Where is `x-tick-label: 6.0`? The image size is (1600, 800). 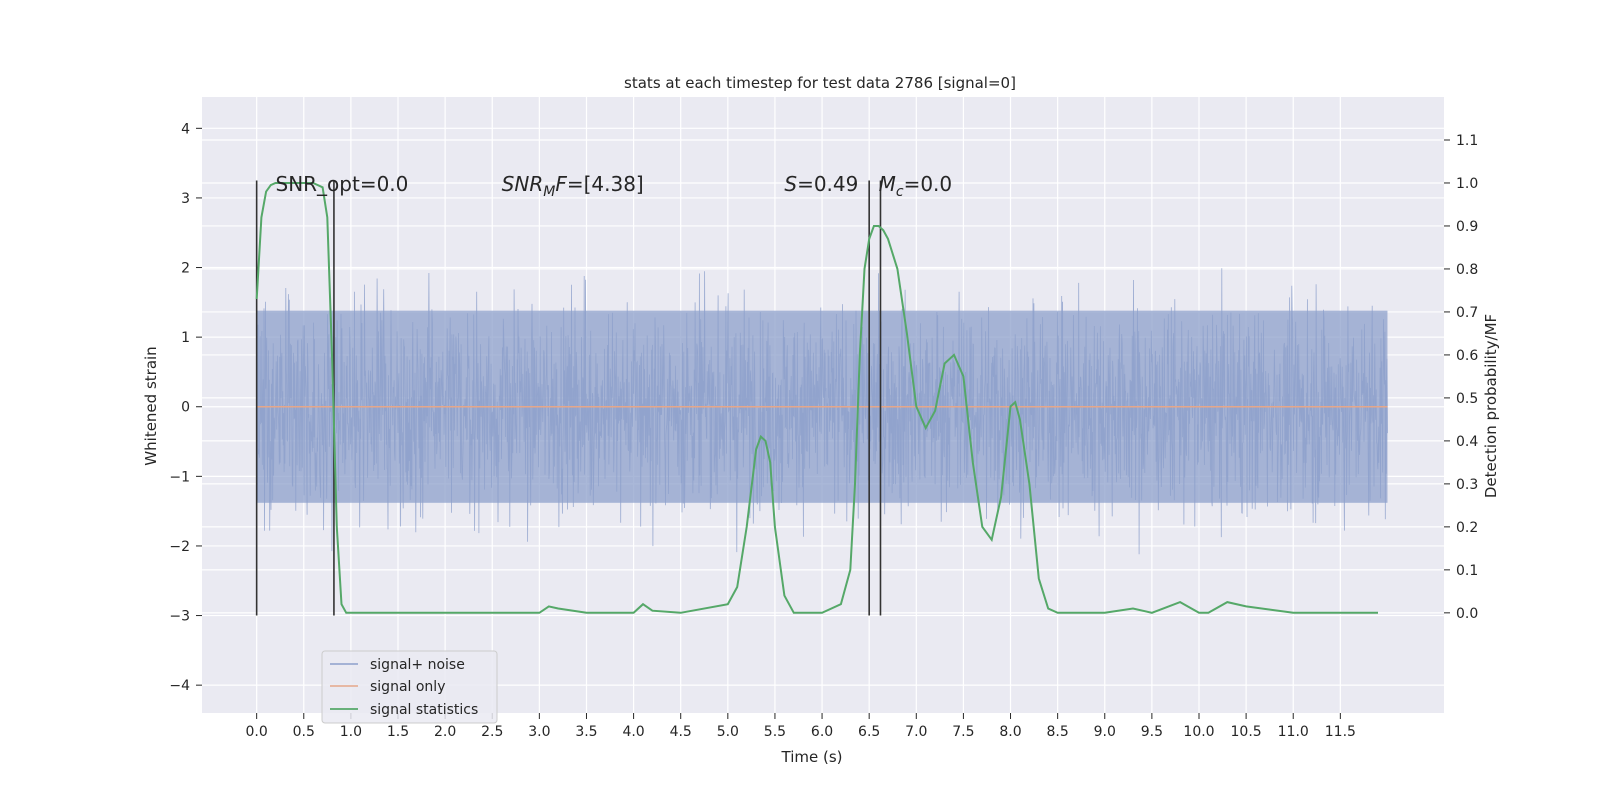
x-tick-label: 6.0 is located at coordinates (822, 732).